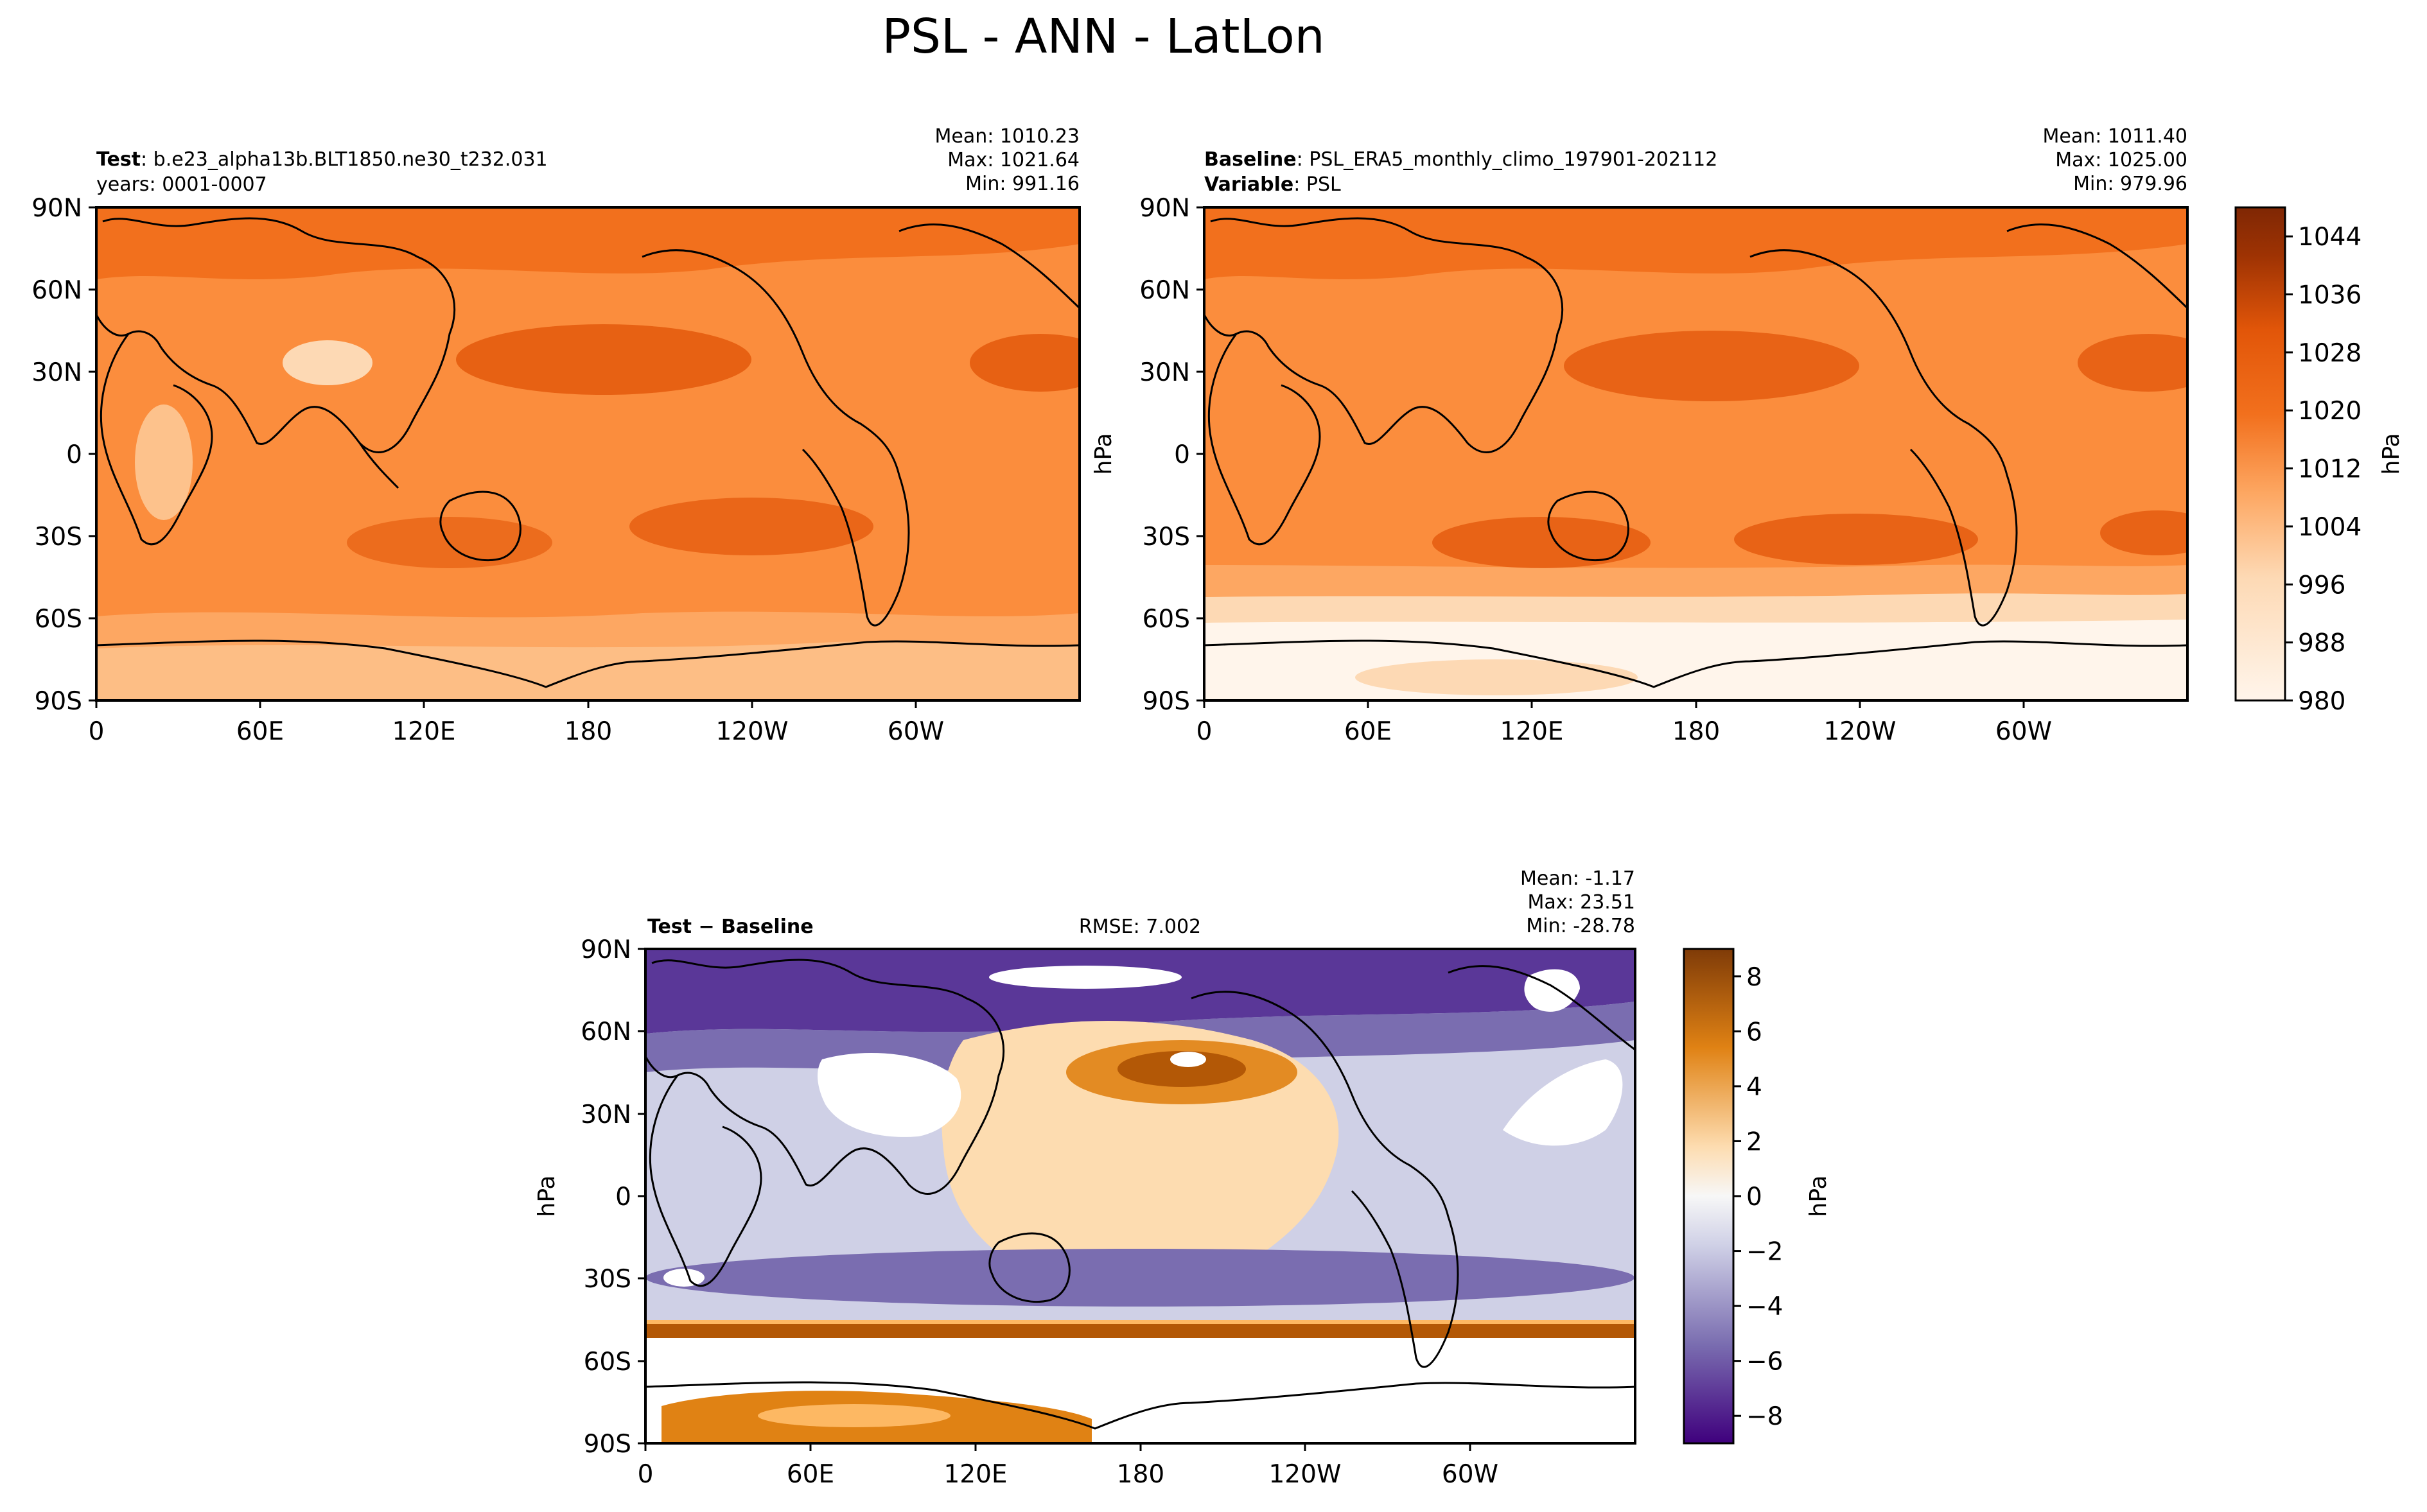 The image size is (2427, 1512). Describe the element at coordinates (2329, 469) in the screenshot. I see `colorbar-tick-label: 1012` at that location.